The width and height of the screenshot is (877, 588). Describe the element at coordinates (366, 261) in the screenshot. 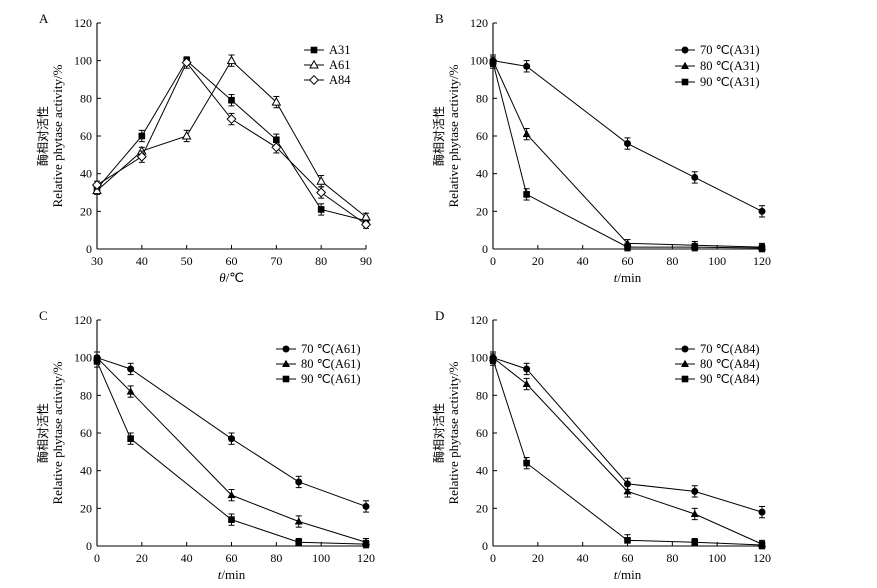

I see `x-tick-label: 90` at that location.